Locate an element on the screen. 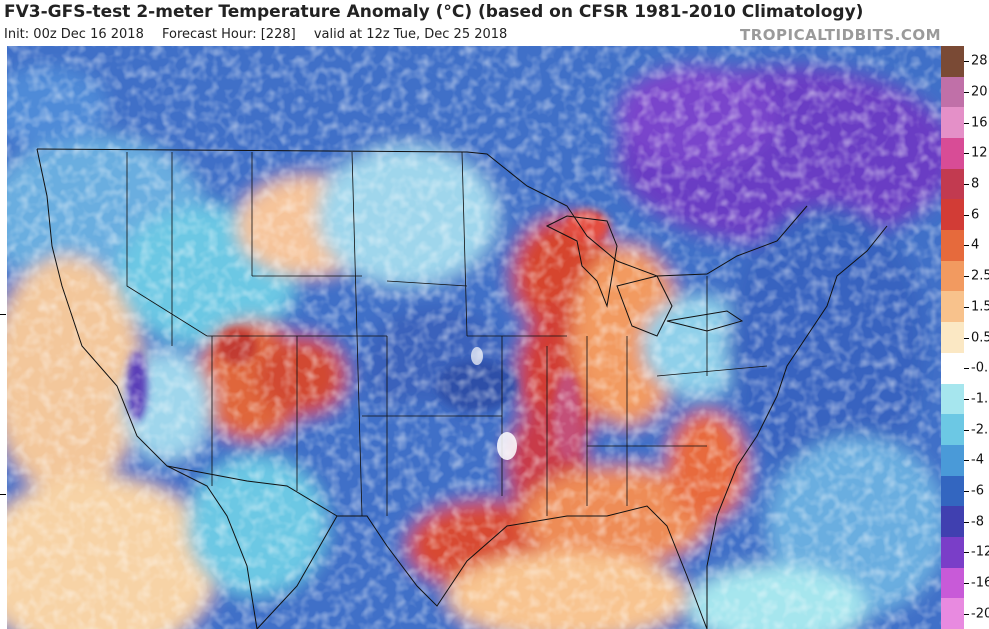 This screenshot has height=629, width=989. colorbar-label: 6 is located at coordinates (975, 215).